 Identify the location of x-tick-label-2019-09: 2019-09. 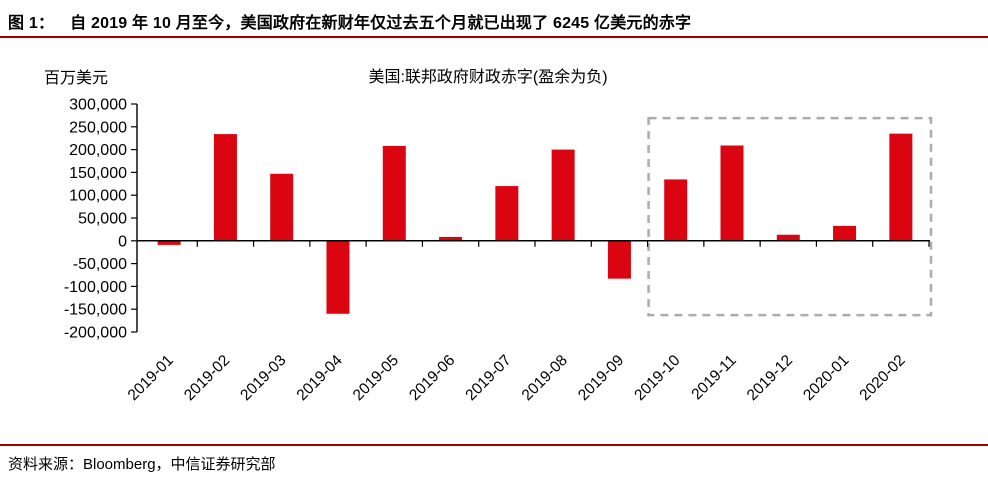
(601, 378).